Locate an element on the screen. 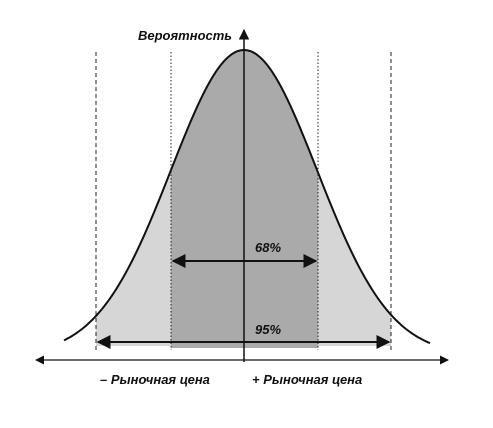  x-axis-label-minus: – Рыночная цена is located at coordinates (155, 379).